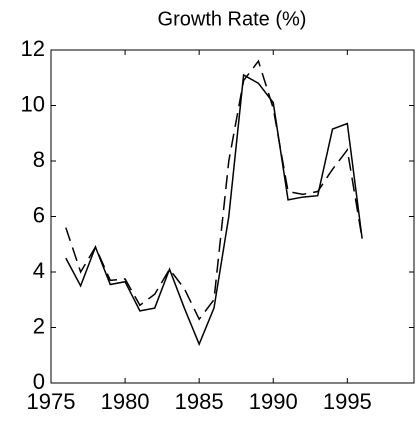 This screenshot has width=419, height=427. Describe the element at coordinates (39, 159) in the screenshot. I see `y-tick-label: 8` at that location.